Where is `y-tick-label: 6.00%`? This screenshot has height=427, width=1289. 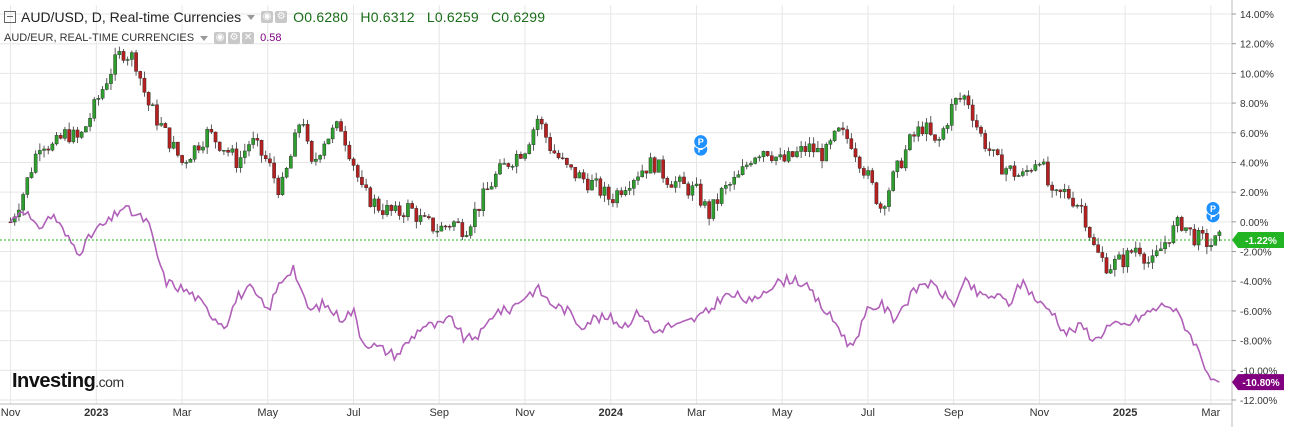 y-tick-label: 6.00% is located at coordinates (1254, 134).